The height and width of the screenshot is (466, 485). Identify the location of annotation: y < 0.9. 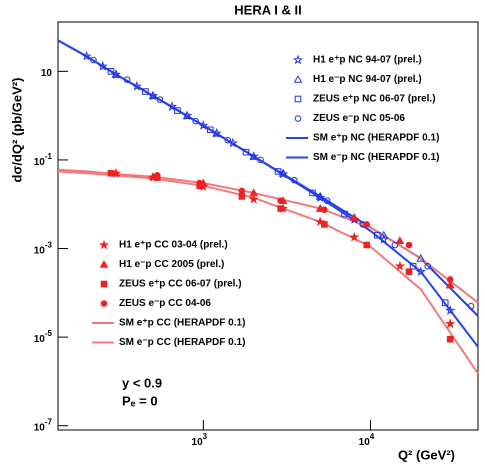
(142, 382).